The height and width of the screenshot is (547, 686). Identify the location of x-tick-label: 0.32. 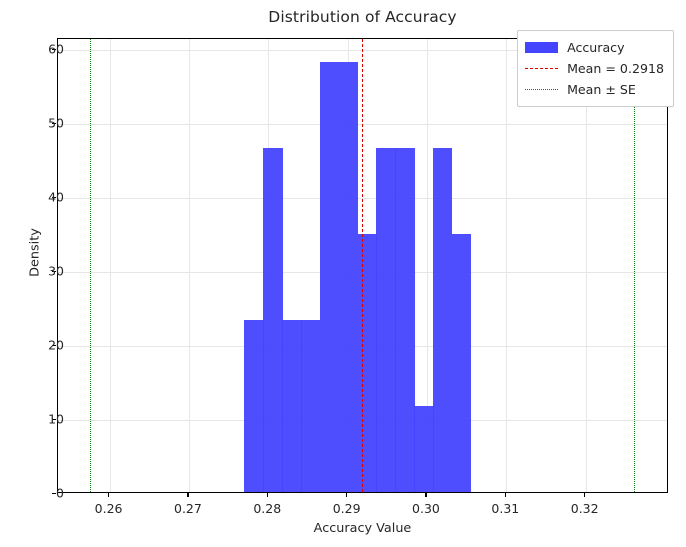
(584, 508).